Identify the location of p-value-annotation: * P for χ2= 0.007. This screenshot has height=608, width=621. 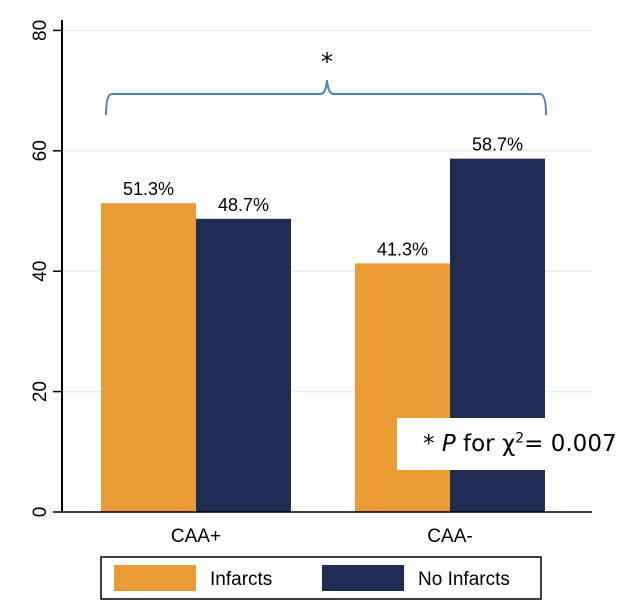
(509, 444).